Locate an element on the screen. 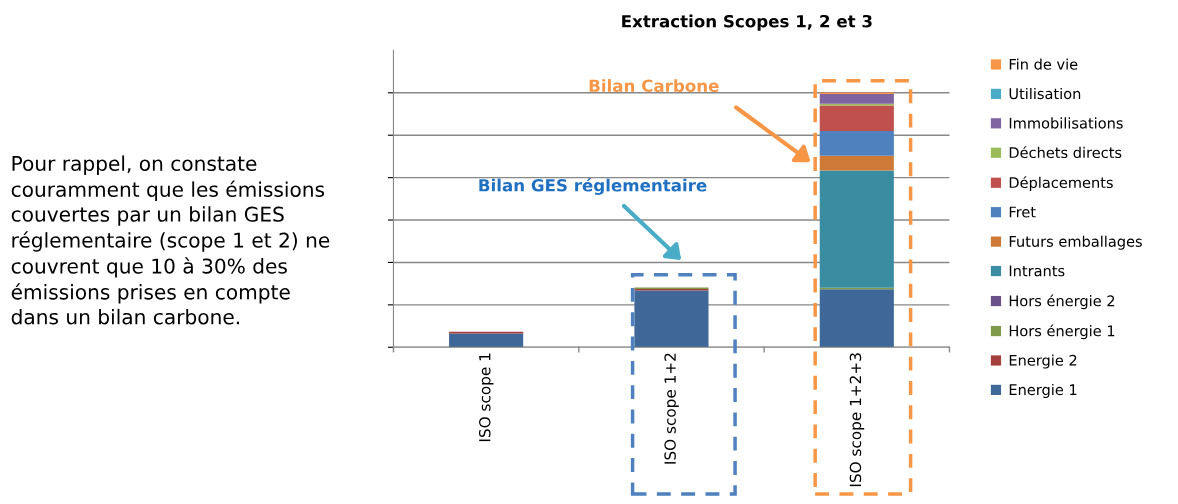 Image resolution: width=1178 pixels, height=504 pixels. text: Pour rappel, on constate couramment que les émissions couvertes par un bilan GES réglementaire (scope 1 et 2) ne couvrent que 10 à 30% des émissions prises en compte dans un bilan carbone. is located at coordinates (170, 240).